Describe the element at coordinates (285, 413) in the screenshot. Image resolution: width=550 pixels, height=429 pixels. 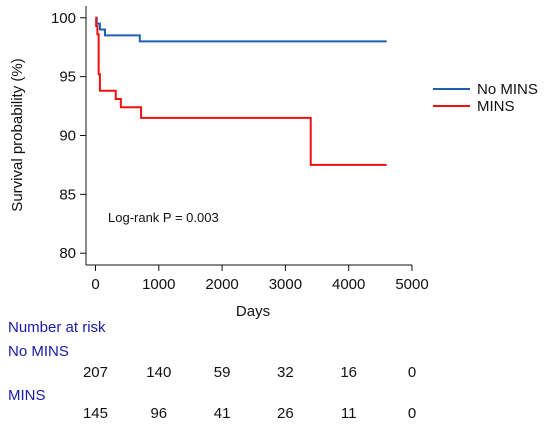
I see `risk-count: 26` at that location.